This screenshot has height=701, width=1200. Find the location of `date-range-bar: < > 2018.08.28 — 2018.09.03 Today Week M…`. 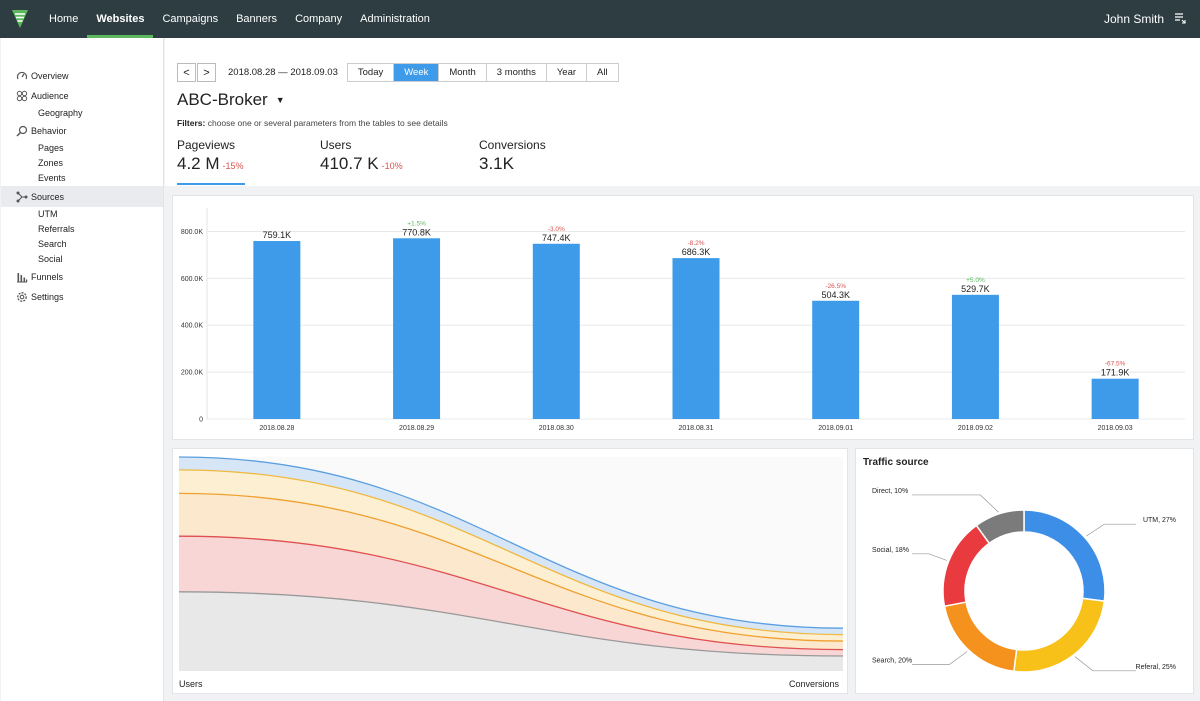

date-range-bar: < > 2018.08.28 — 2018.09.03 Today Week M… is located at coordinates (398, 72).